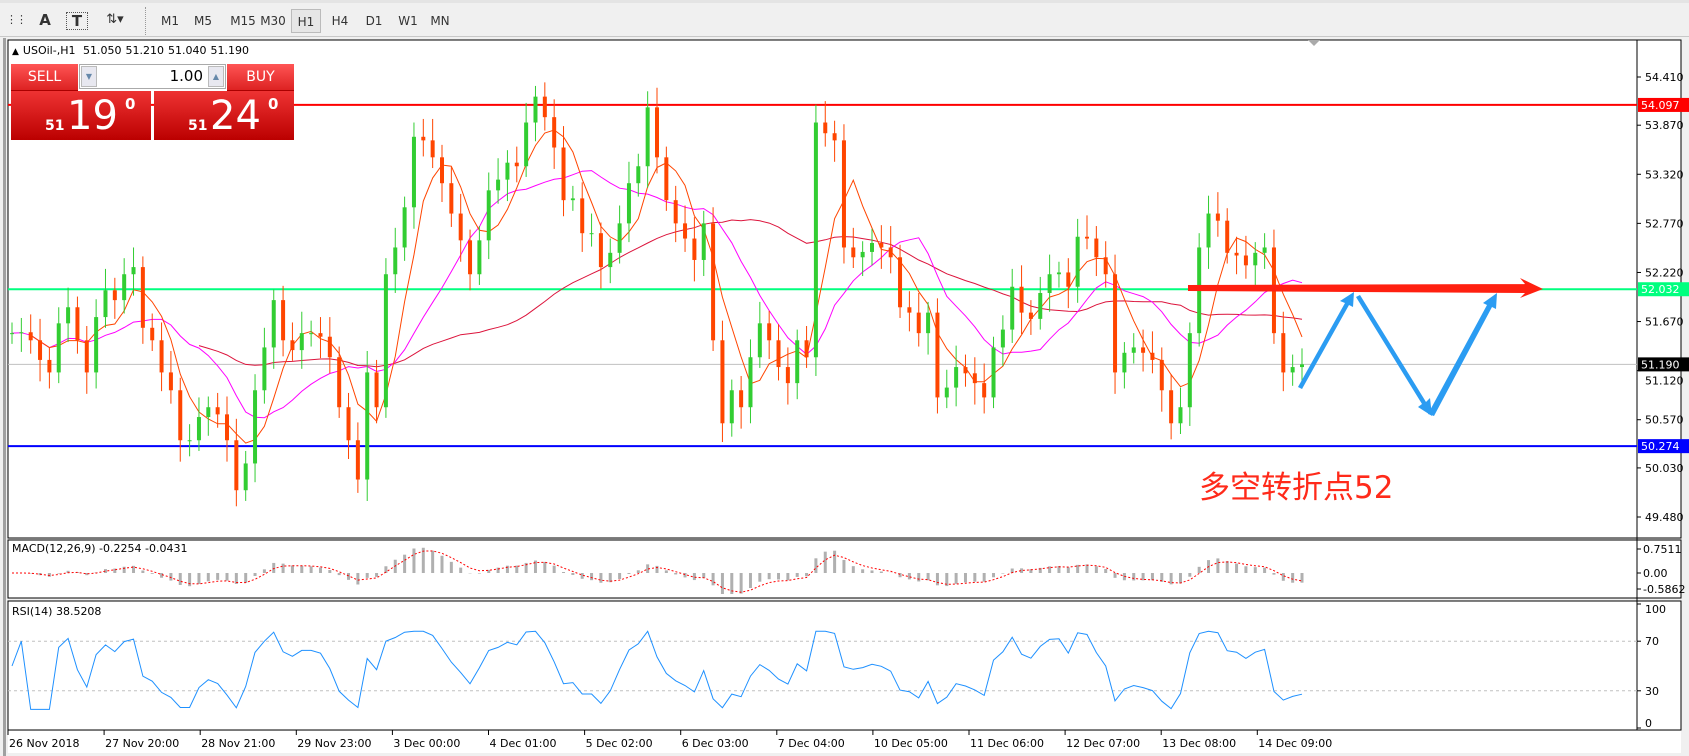 Image resolution: width=1689 pixels, height=756 pixels. I want to click on sell-price-button: 51 19 0, so click(81, 115).